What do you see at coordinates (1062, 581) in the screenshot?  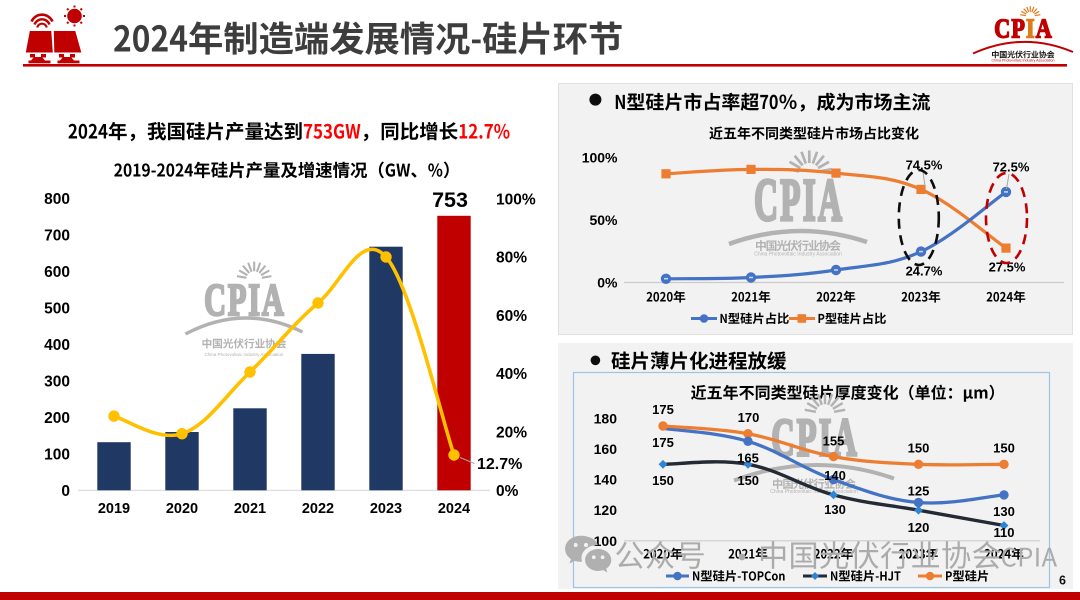 I see `svg-text: 6` at bounding box center [1062, 581].